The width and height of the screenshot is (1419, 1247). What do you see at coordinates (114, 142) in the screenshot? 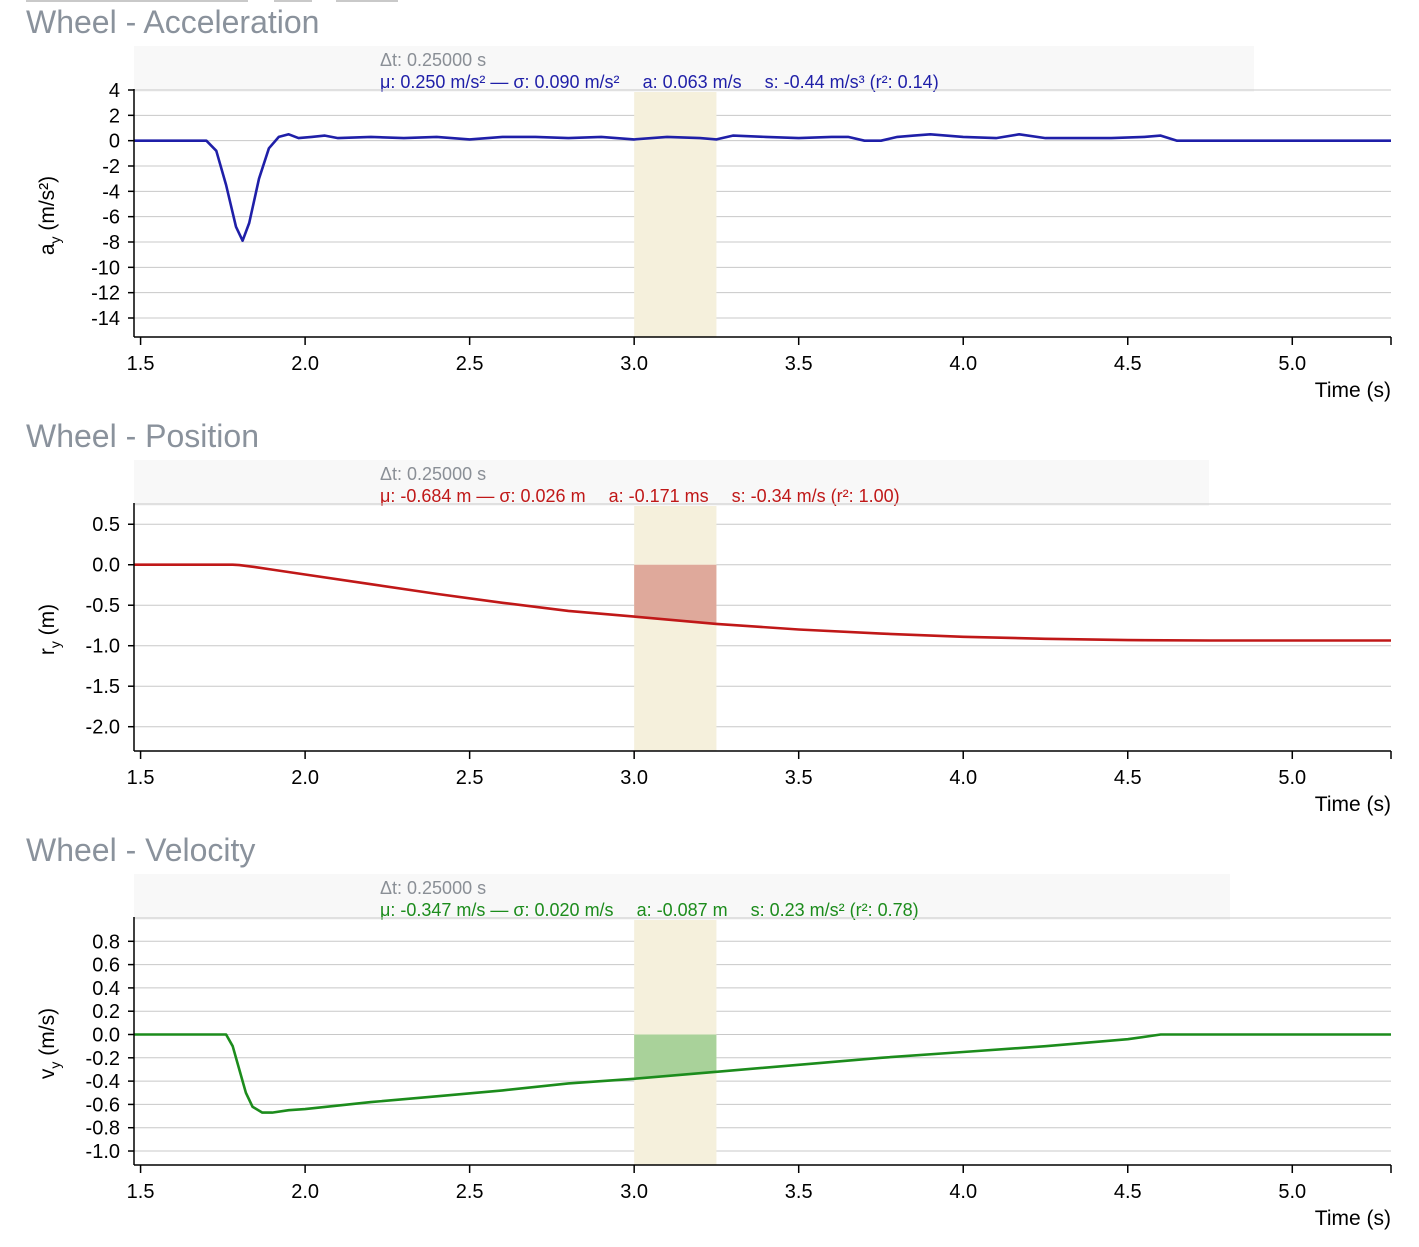
I see `y-tick-label: 0` at bounding box center [114, 142].